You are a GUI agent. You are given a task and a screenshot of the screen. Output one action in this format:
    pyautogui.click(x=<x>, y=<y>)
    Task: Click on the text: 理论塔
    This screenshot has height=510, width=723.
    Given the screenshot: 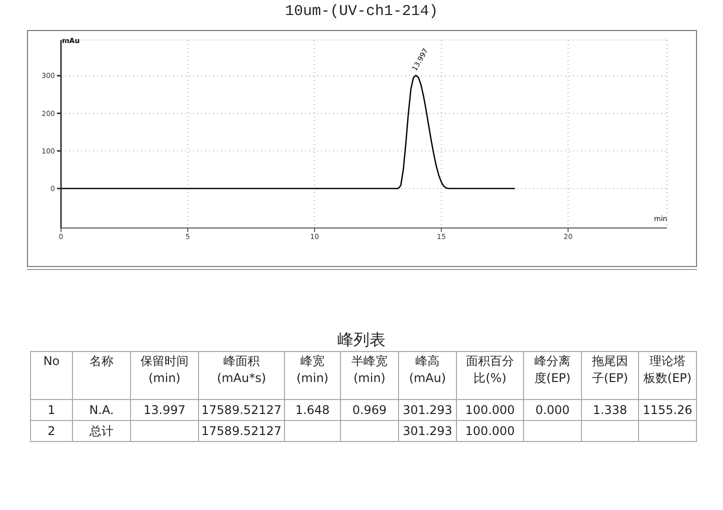 What is the action you would take?
    pyautogui.click(x=667, y=361)
    